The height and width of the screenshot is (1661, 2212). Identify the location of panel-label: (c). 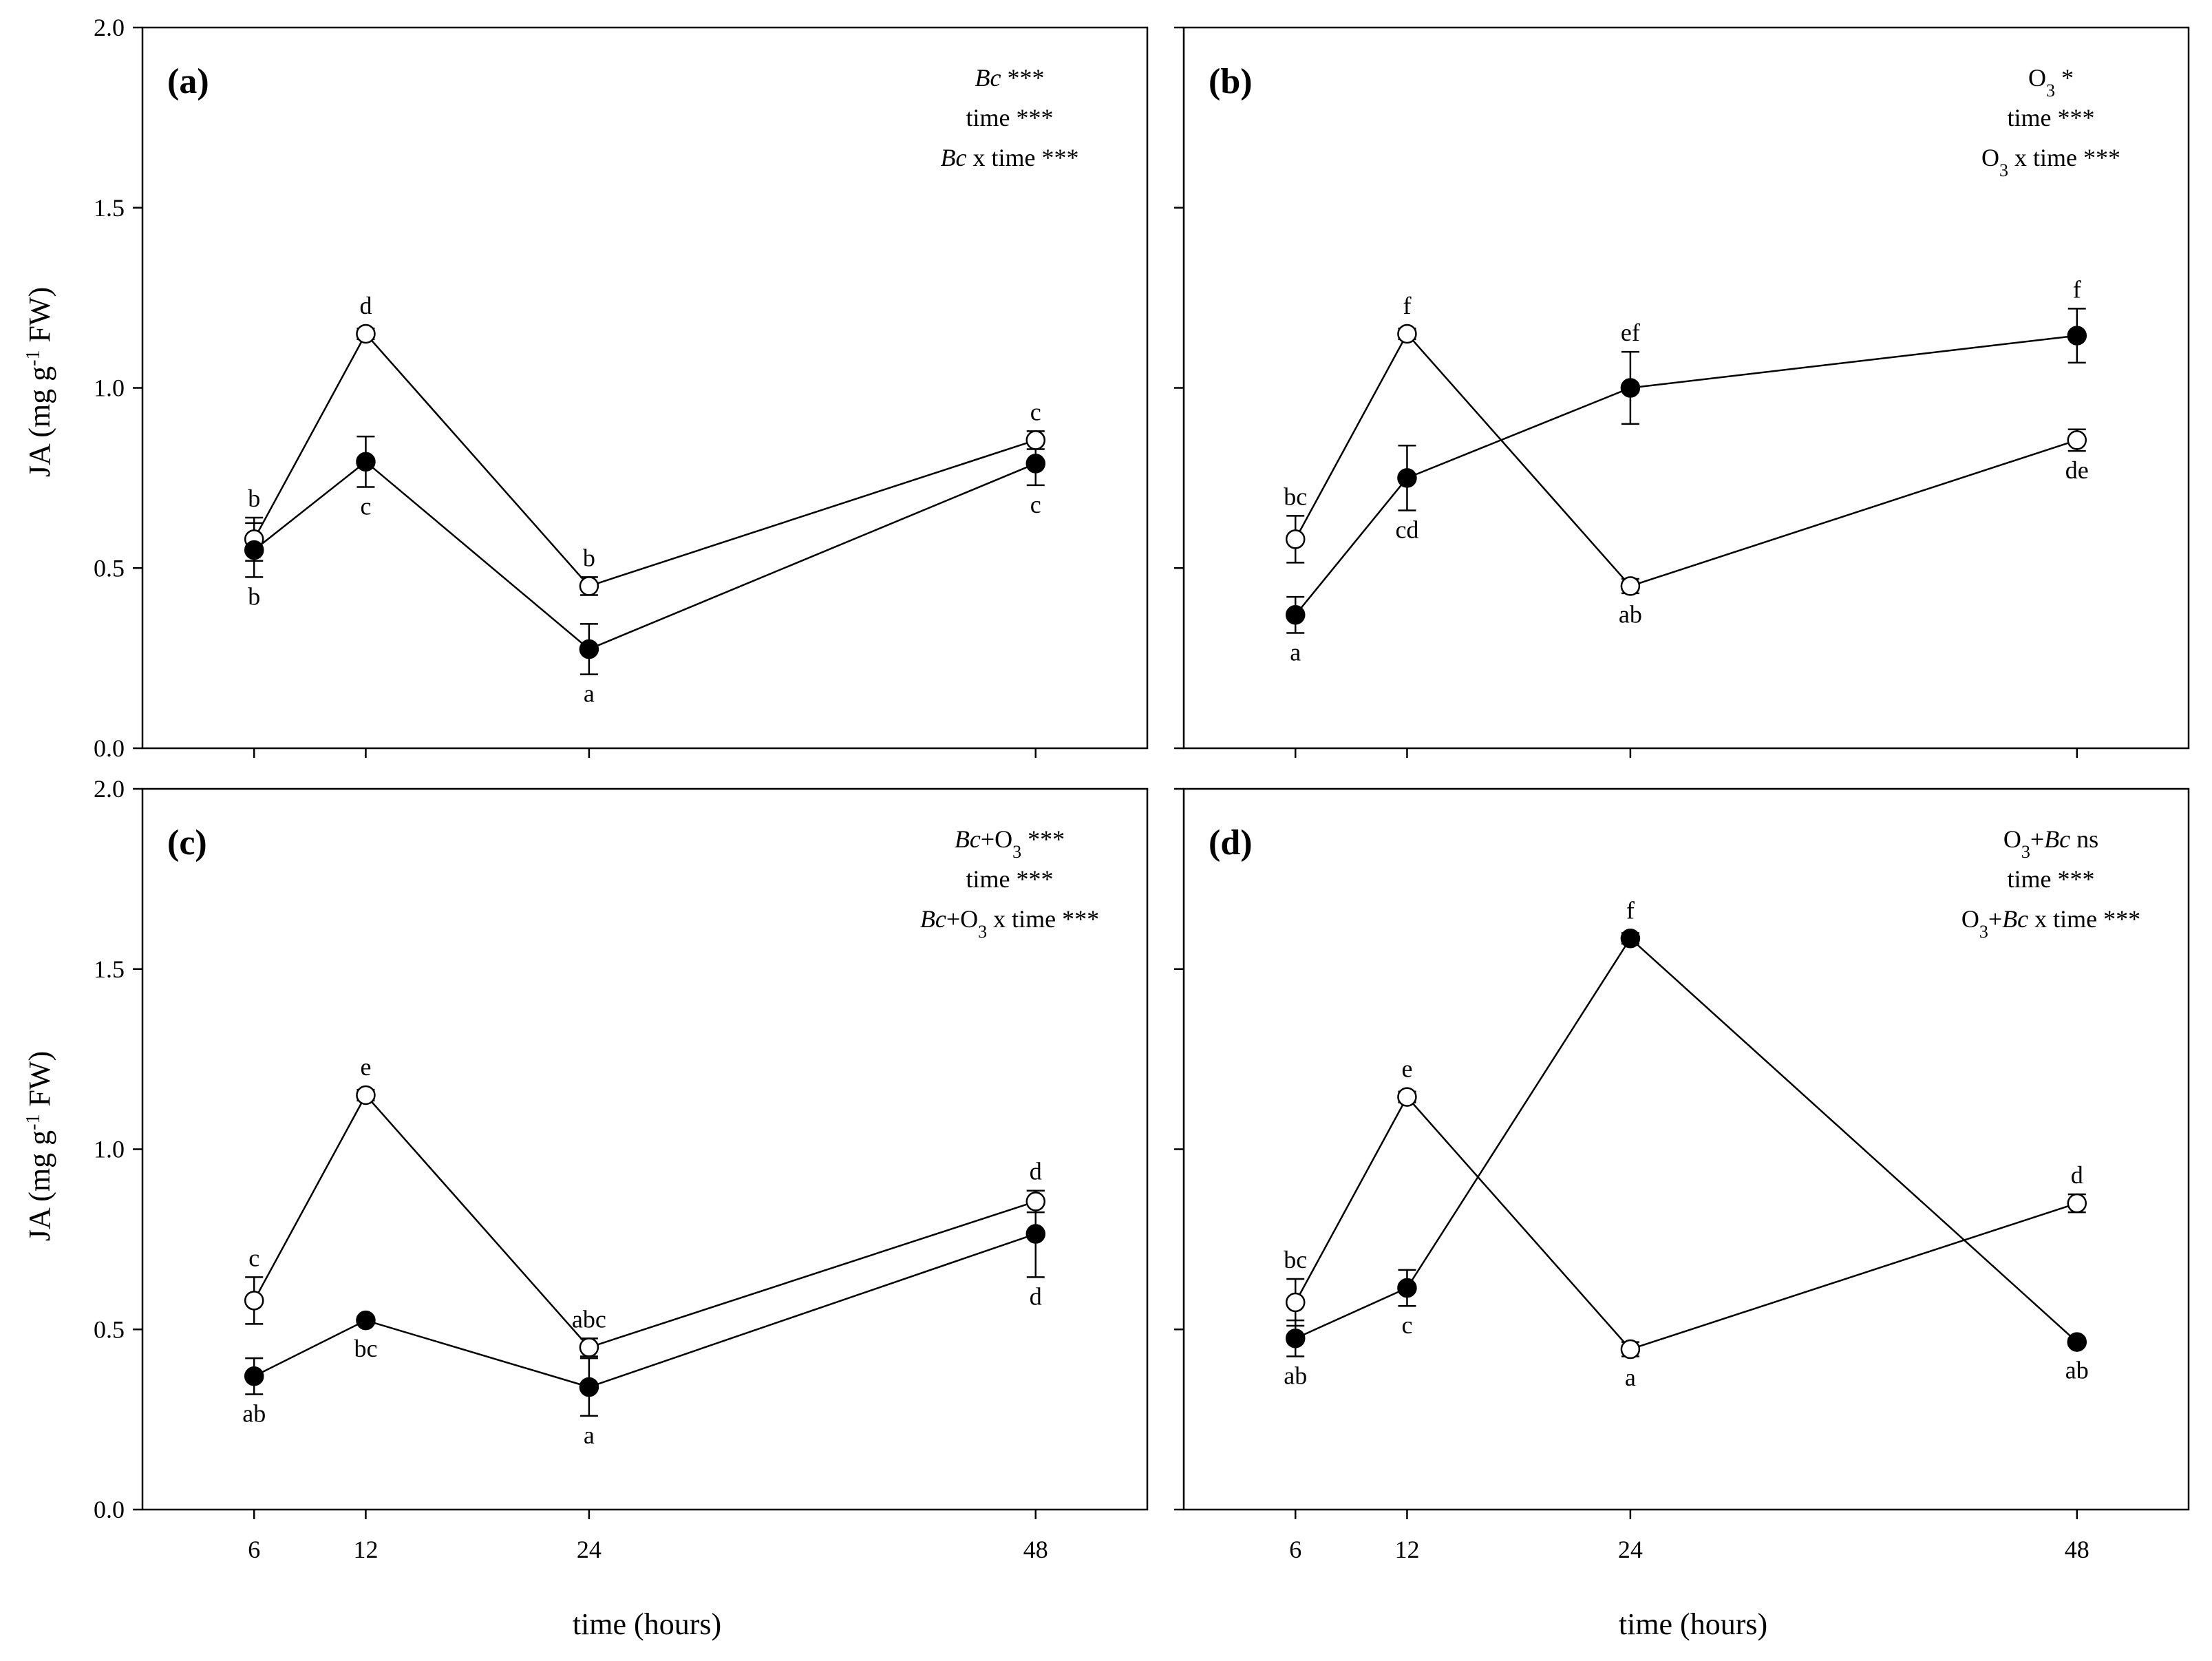
(187, 843).